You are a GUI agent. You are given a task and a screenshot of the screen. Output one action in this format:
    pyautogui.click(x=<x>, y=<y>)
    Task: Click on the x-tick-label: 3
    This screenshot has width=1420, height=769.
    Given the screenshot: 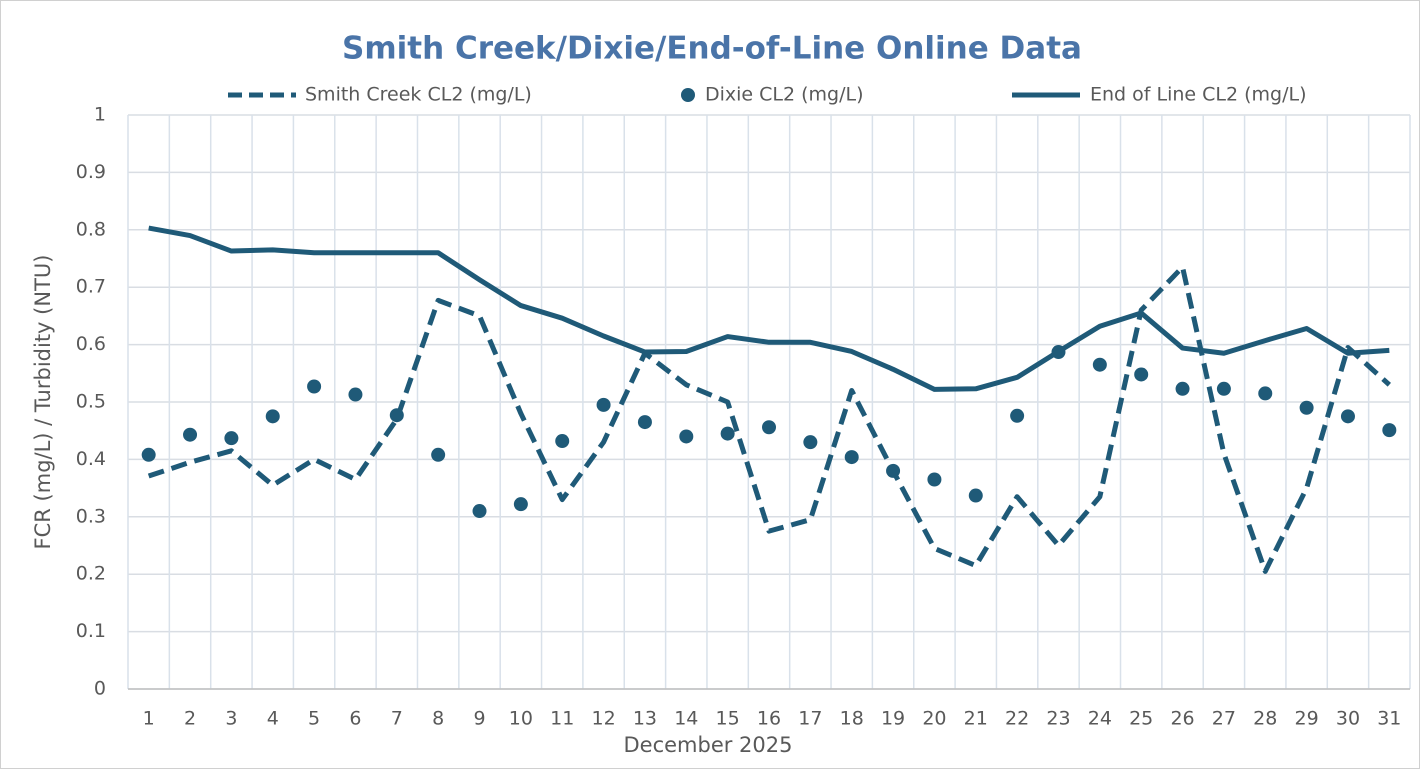 What is the action you would take?
    pyautogui.click(x=231, y=719)
    